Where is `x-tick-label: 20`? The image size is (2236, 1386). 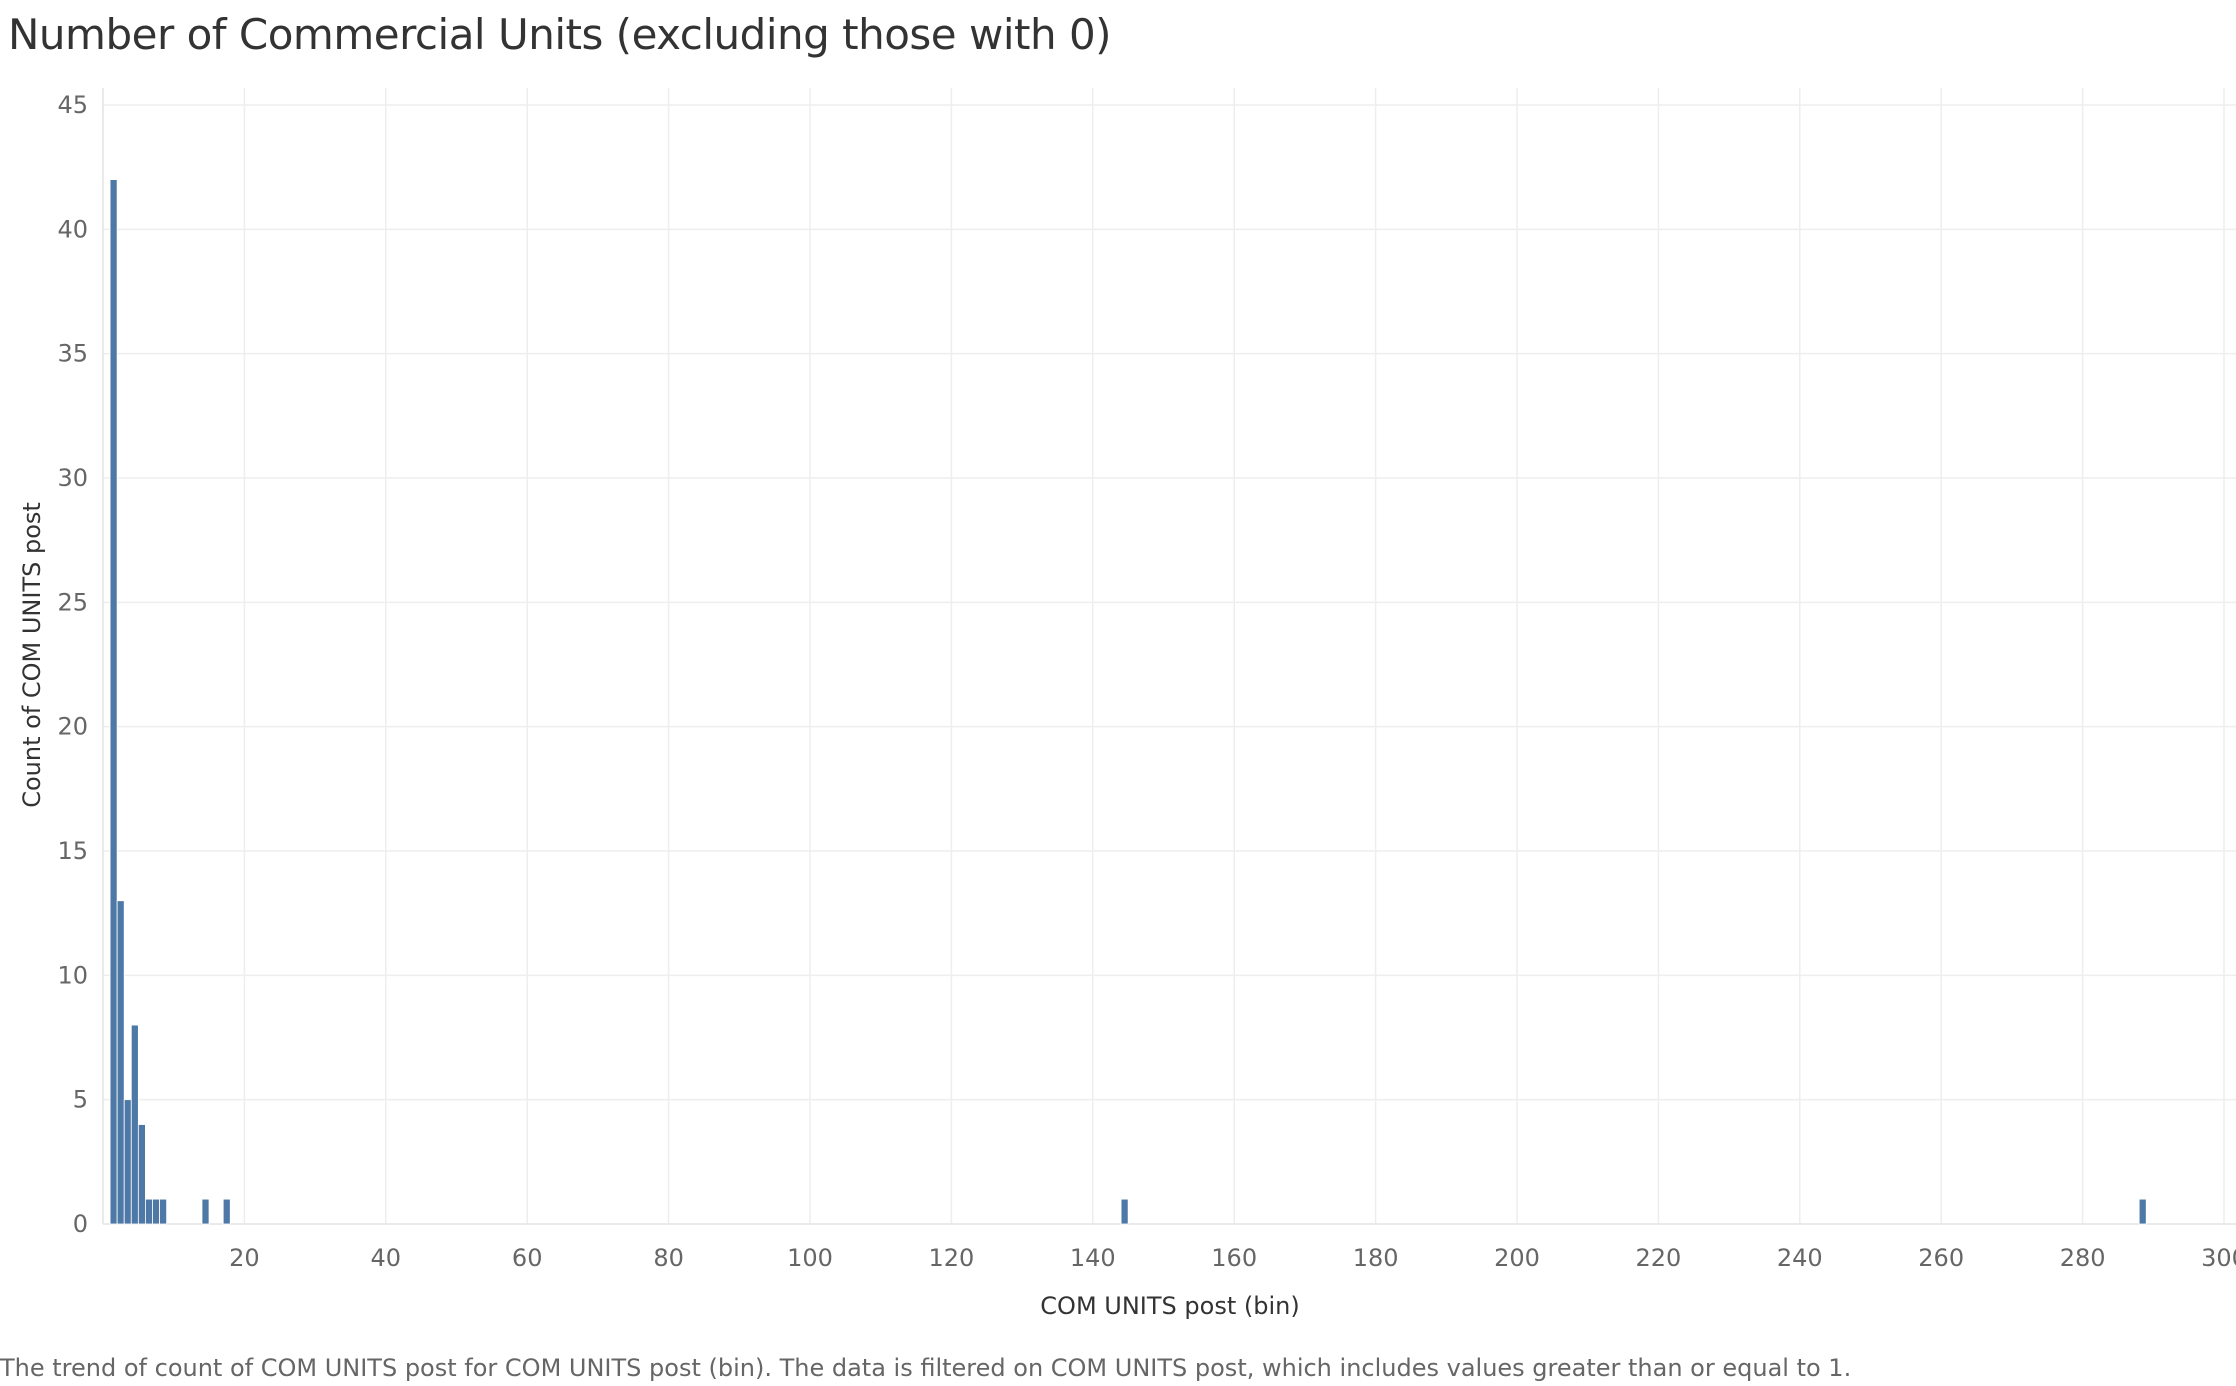
x-tick-label: 20 is located at coordinates (244, 1258).